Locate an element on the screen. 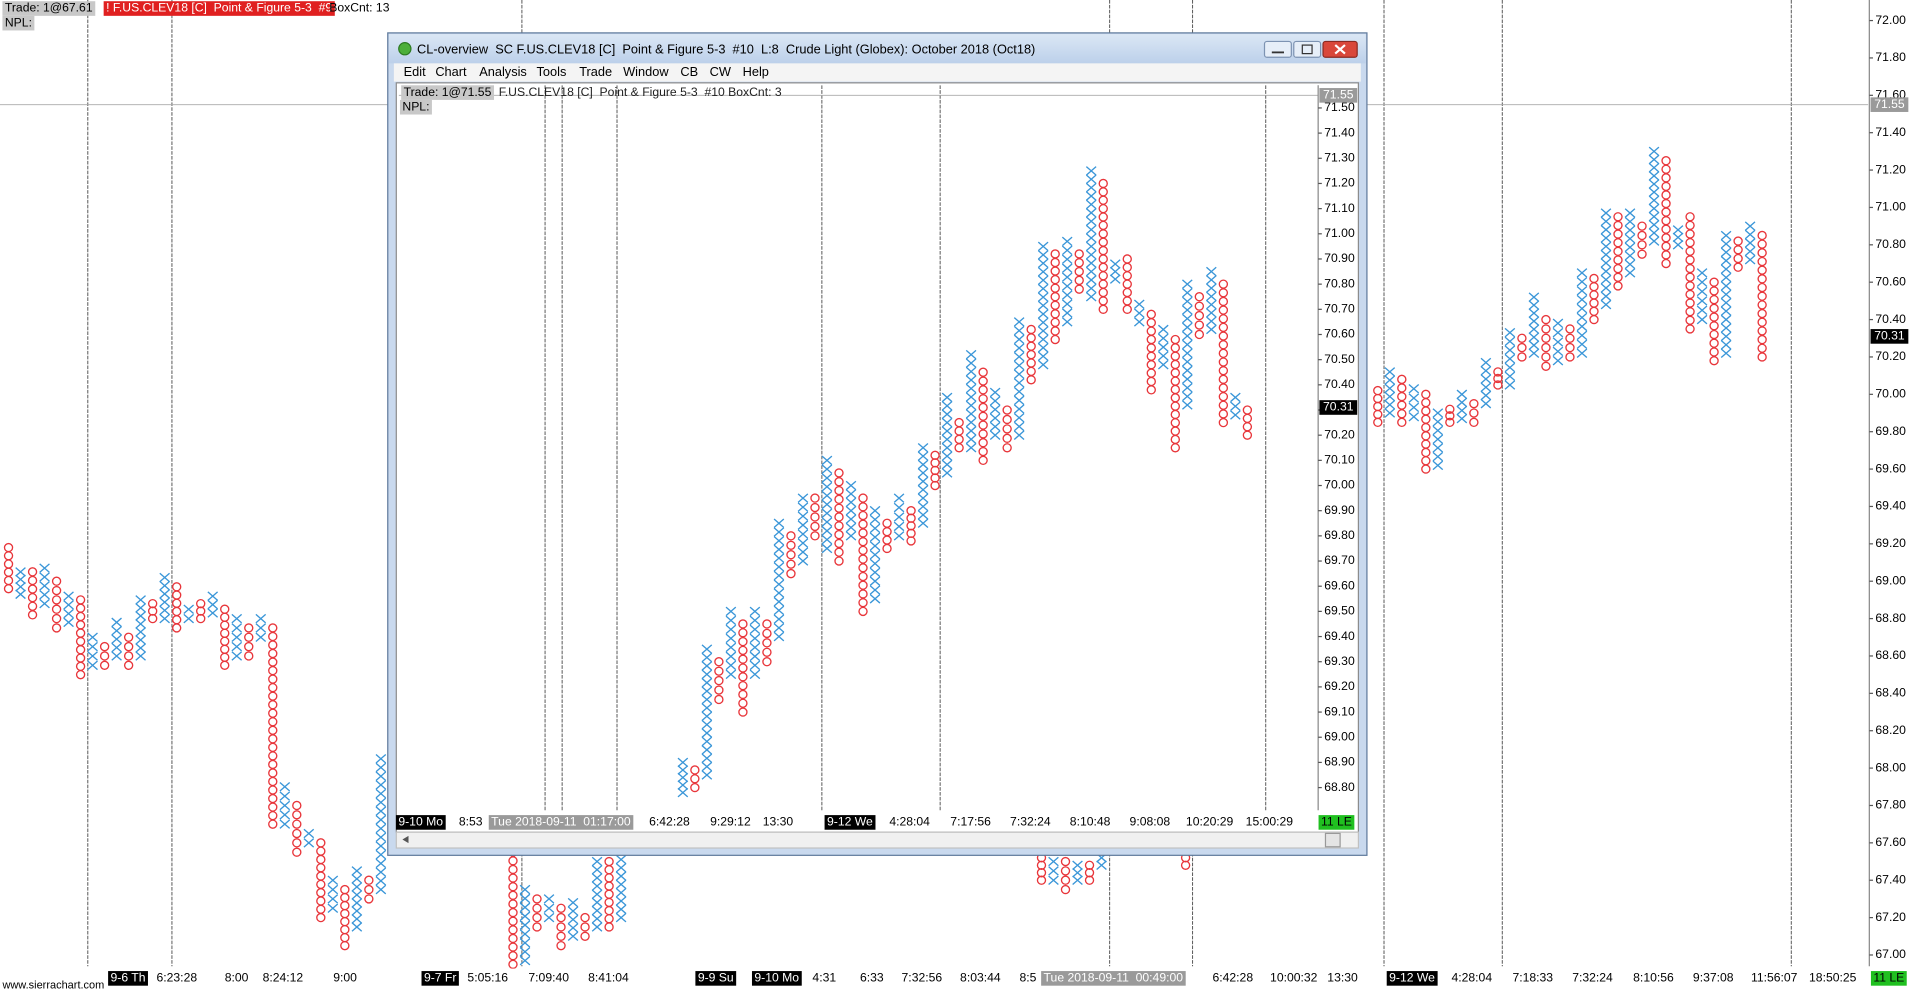  scroll-left is located at coordinates (405, 839).